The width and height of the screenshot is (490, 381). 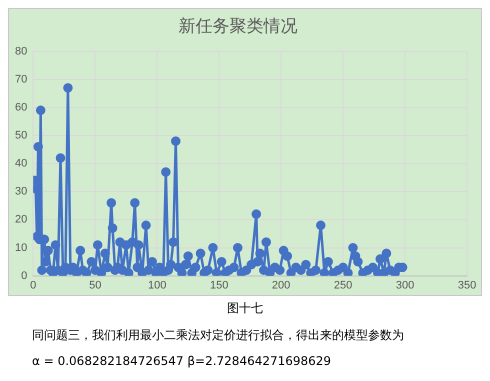 I want to click on x-tick-label: 250, so click(x=343, y=285).